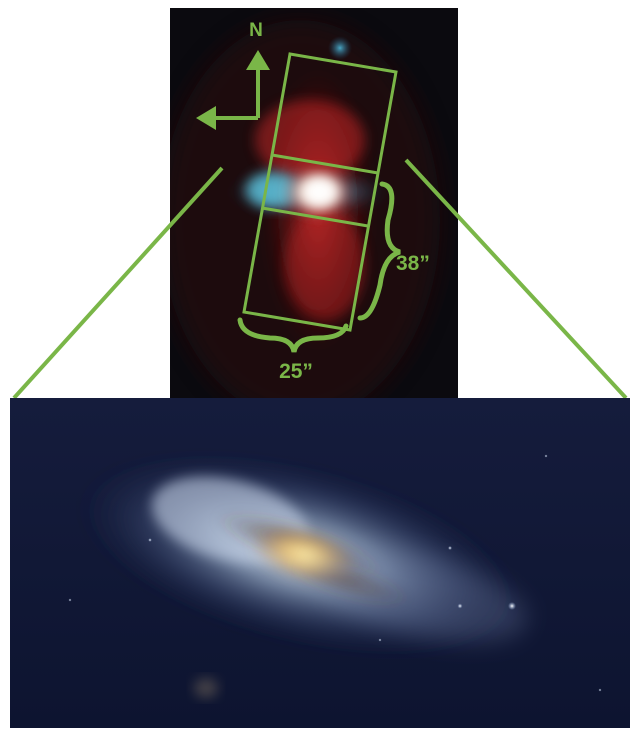 The image size is (636, 733). Describe the element at coordinates (516, 279) in the screenshot. I see `connector-line-right` at that location.